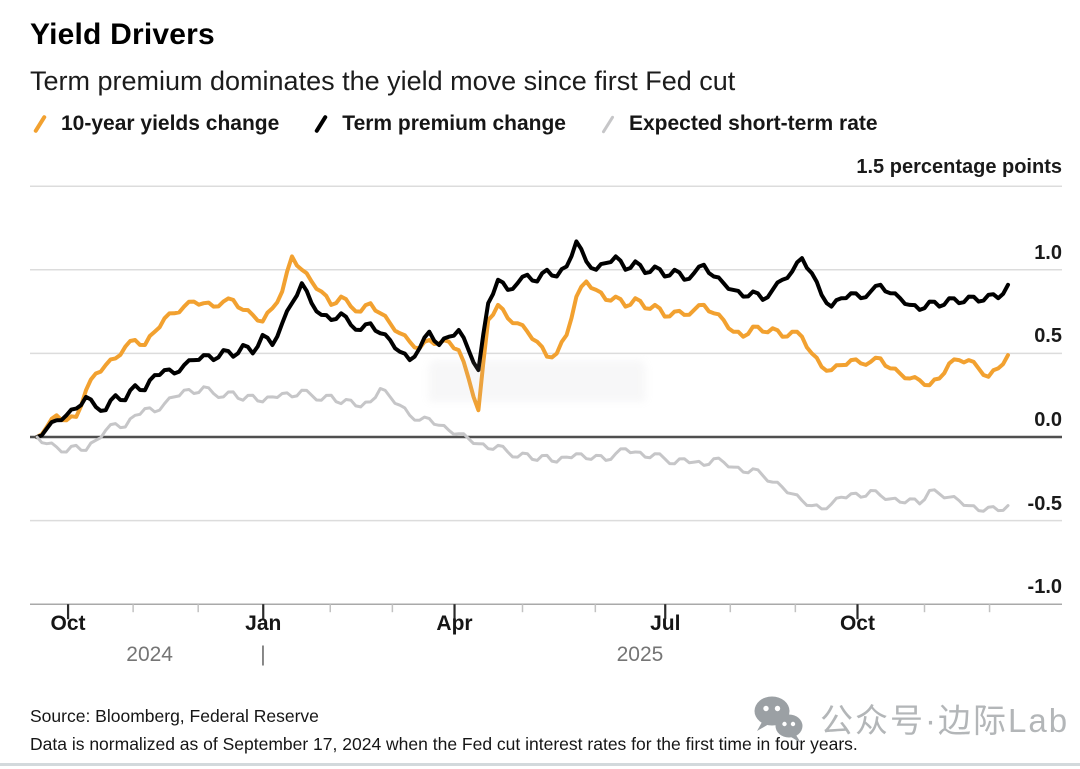  I want to click on x-tick-label: Jul, so click(665, 623).